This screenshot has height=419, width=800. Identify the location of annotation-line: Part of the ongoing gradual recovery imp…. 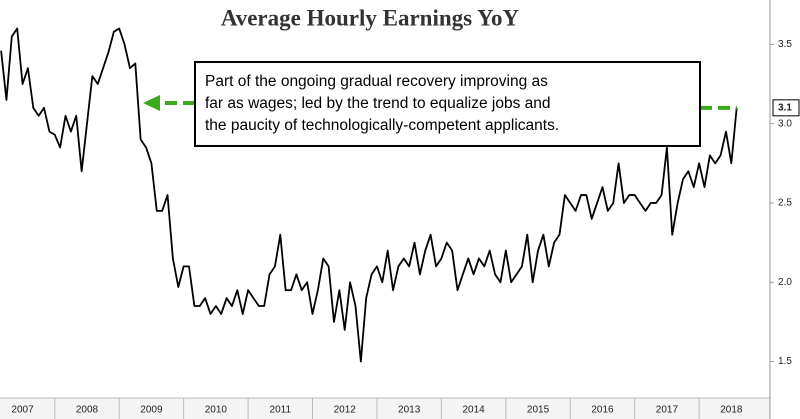
(376, 81).